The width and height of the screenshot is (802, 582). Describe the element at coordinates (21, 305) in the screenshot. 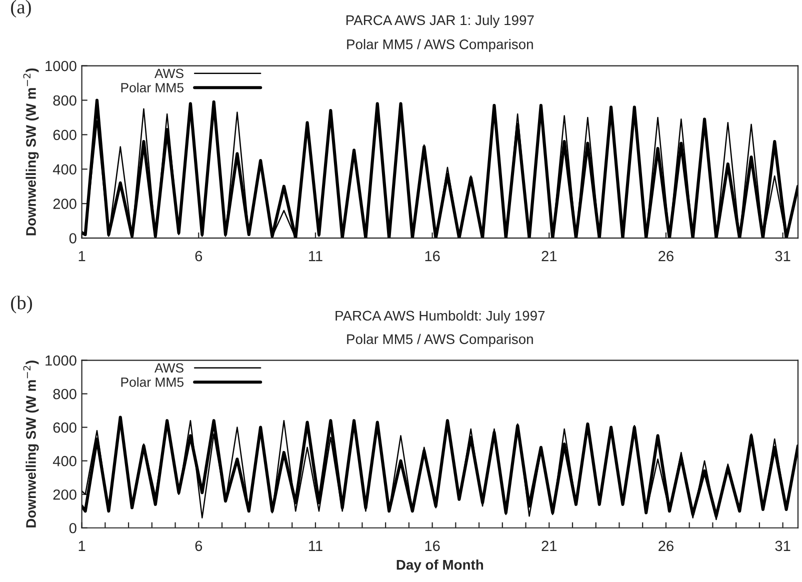

I see `text: (b)` at that location.